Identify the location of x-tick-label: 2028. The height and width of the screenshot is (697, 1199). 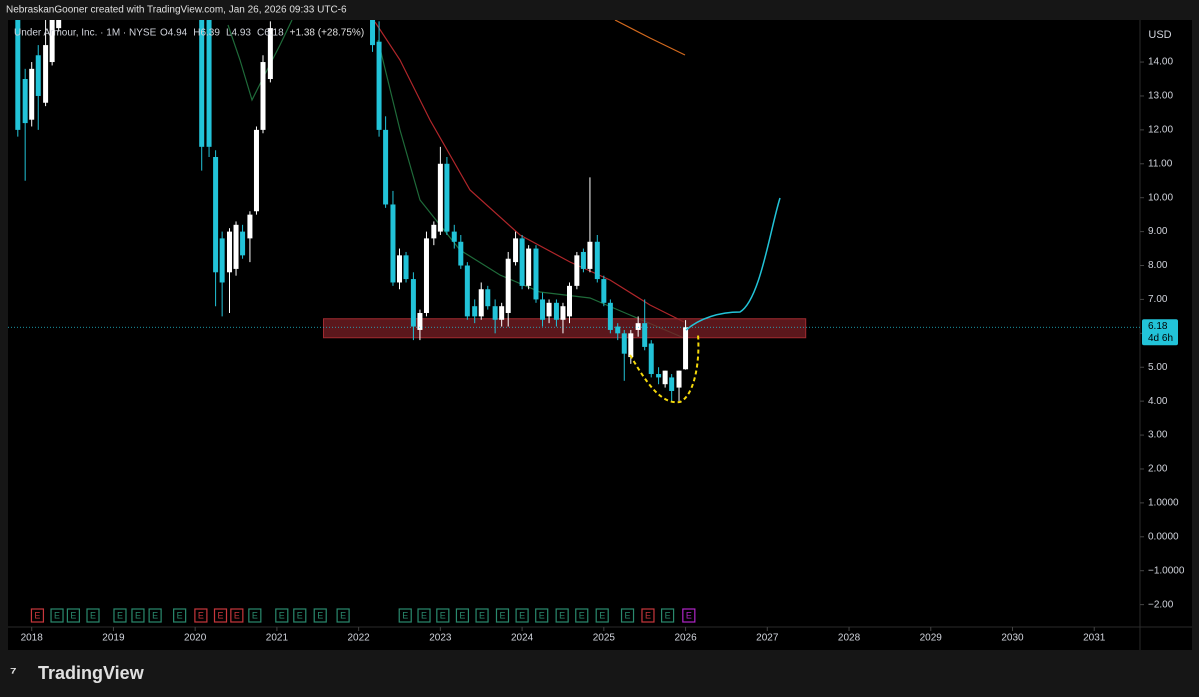
(849, 638).